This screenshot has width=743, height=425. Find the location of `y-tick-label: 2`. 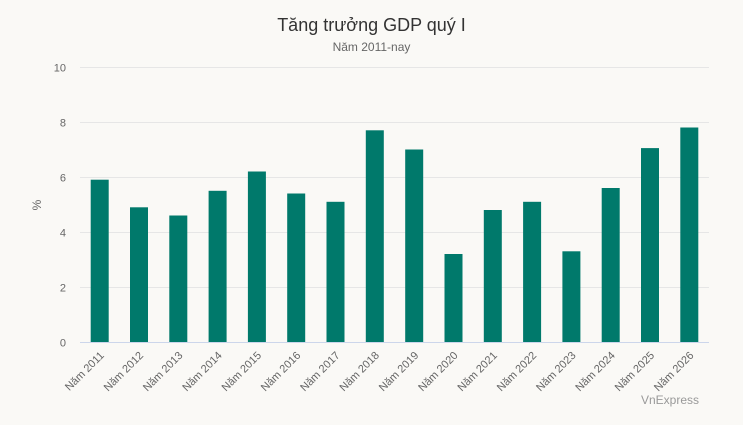

y-tick-label: 2 is located at coordinates (63, 289).